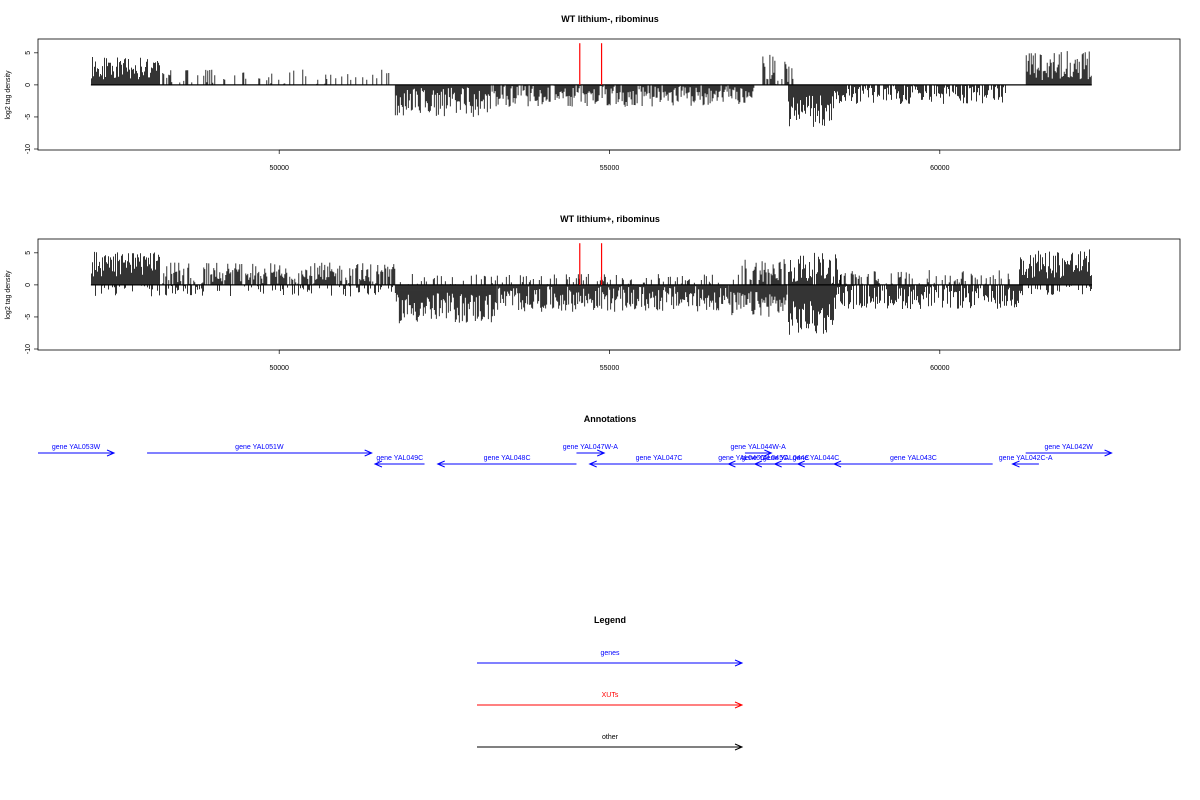  Describe the element at coordinates (610, 419) in the screenshot. I see `annotations-title: Annotations` at that location.